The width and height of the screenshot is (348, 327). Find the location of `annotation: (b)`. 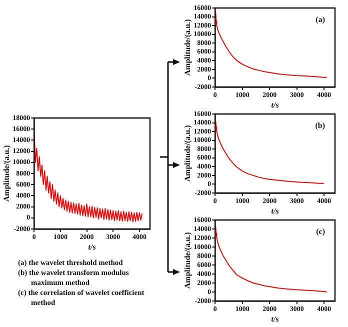

annotation: (b) is located at coordinates (320, 125).